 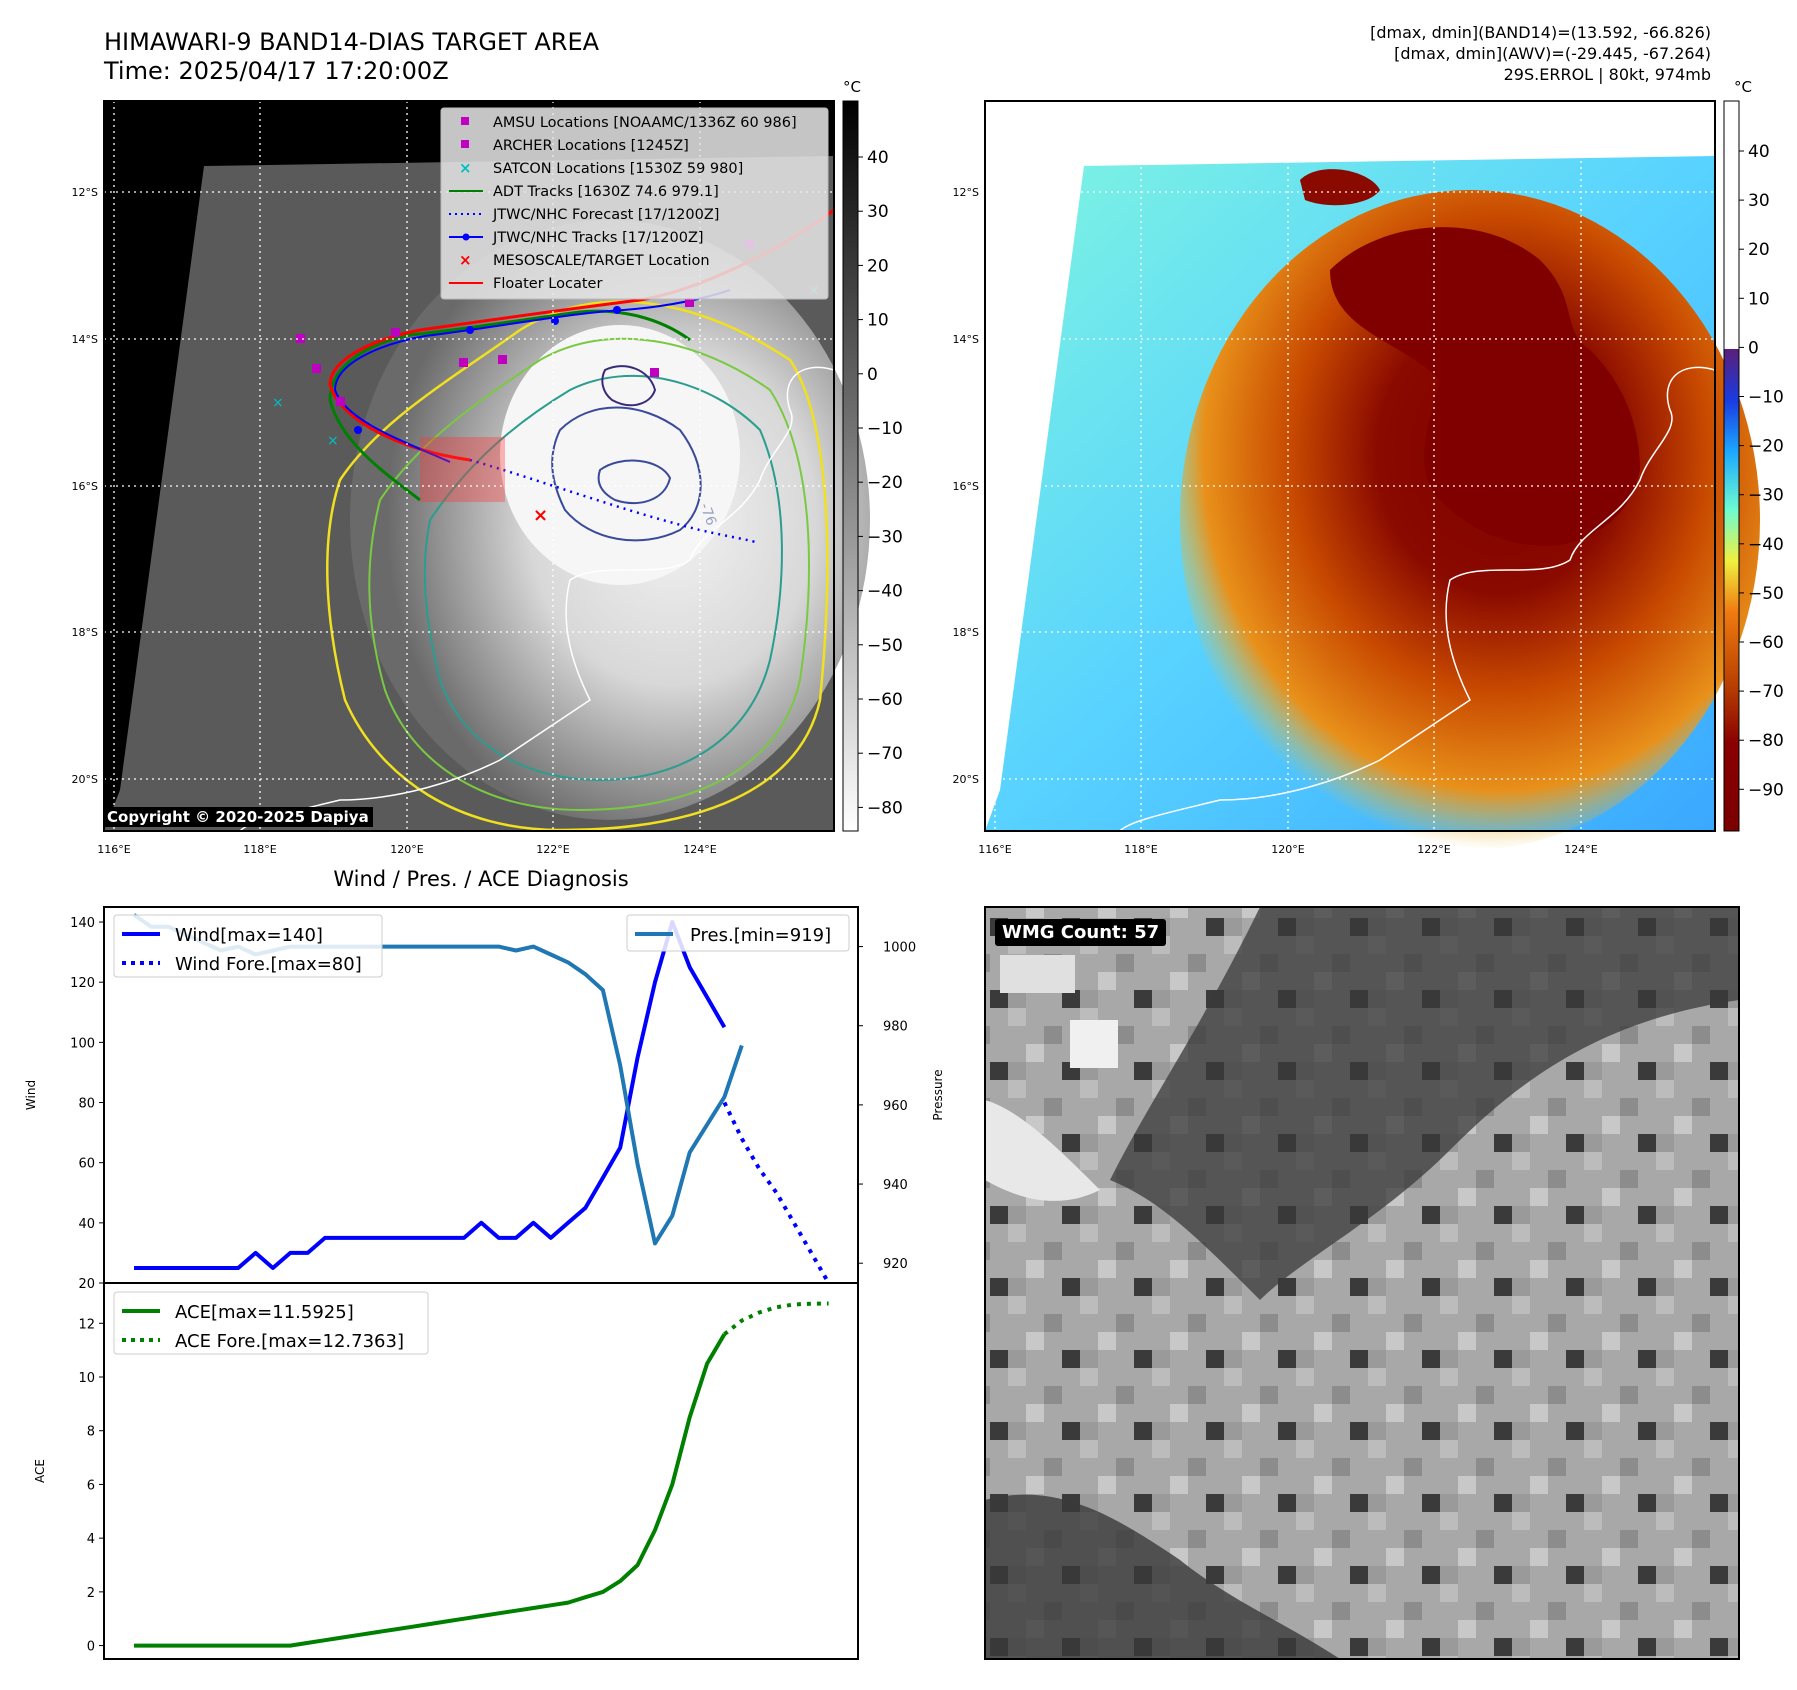 What do you see at coordinates (113, 849) in the screenshot?
I see `lon-label: 116°E` at bounding box center [113, 849].